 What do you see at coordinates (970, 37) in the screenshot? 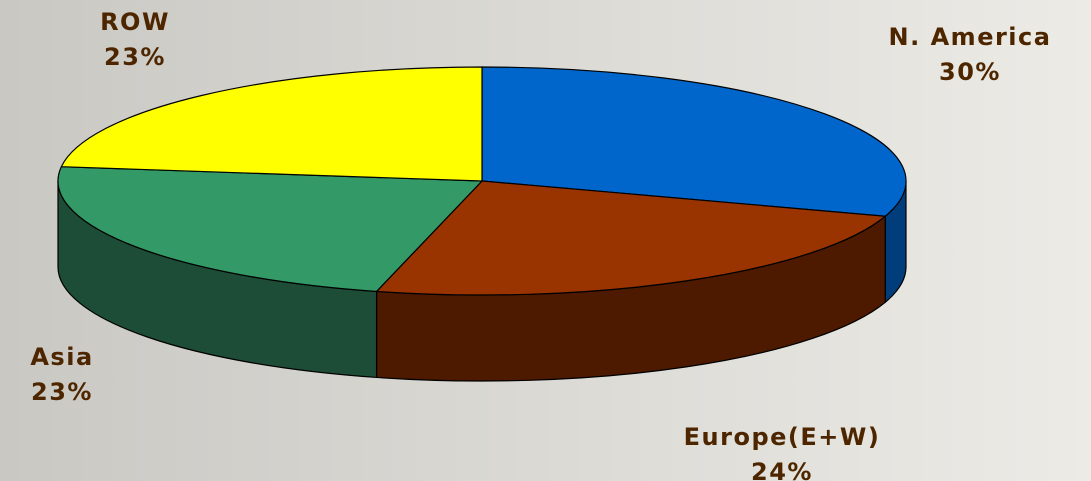
I see `slice-label-name-0: N. America` at bounding box center [970, 37].